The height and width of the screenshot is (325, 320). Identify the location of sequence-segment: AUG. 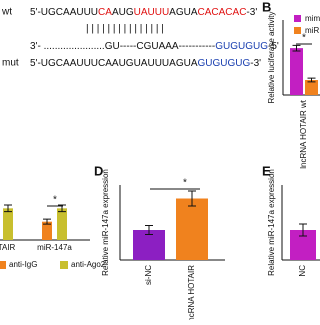
(123, 12).